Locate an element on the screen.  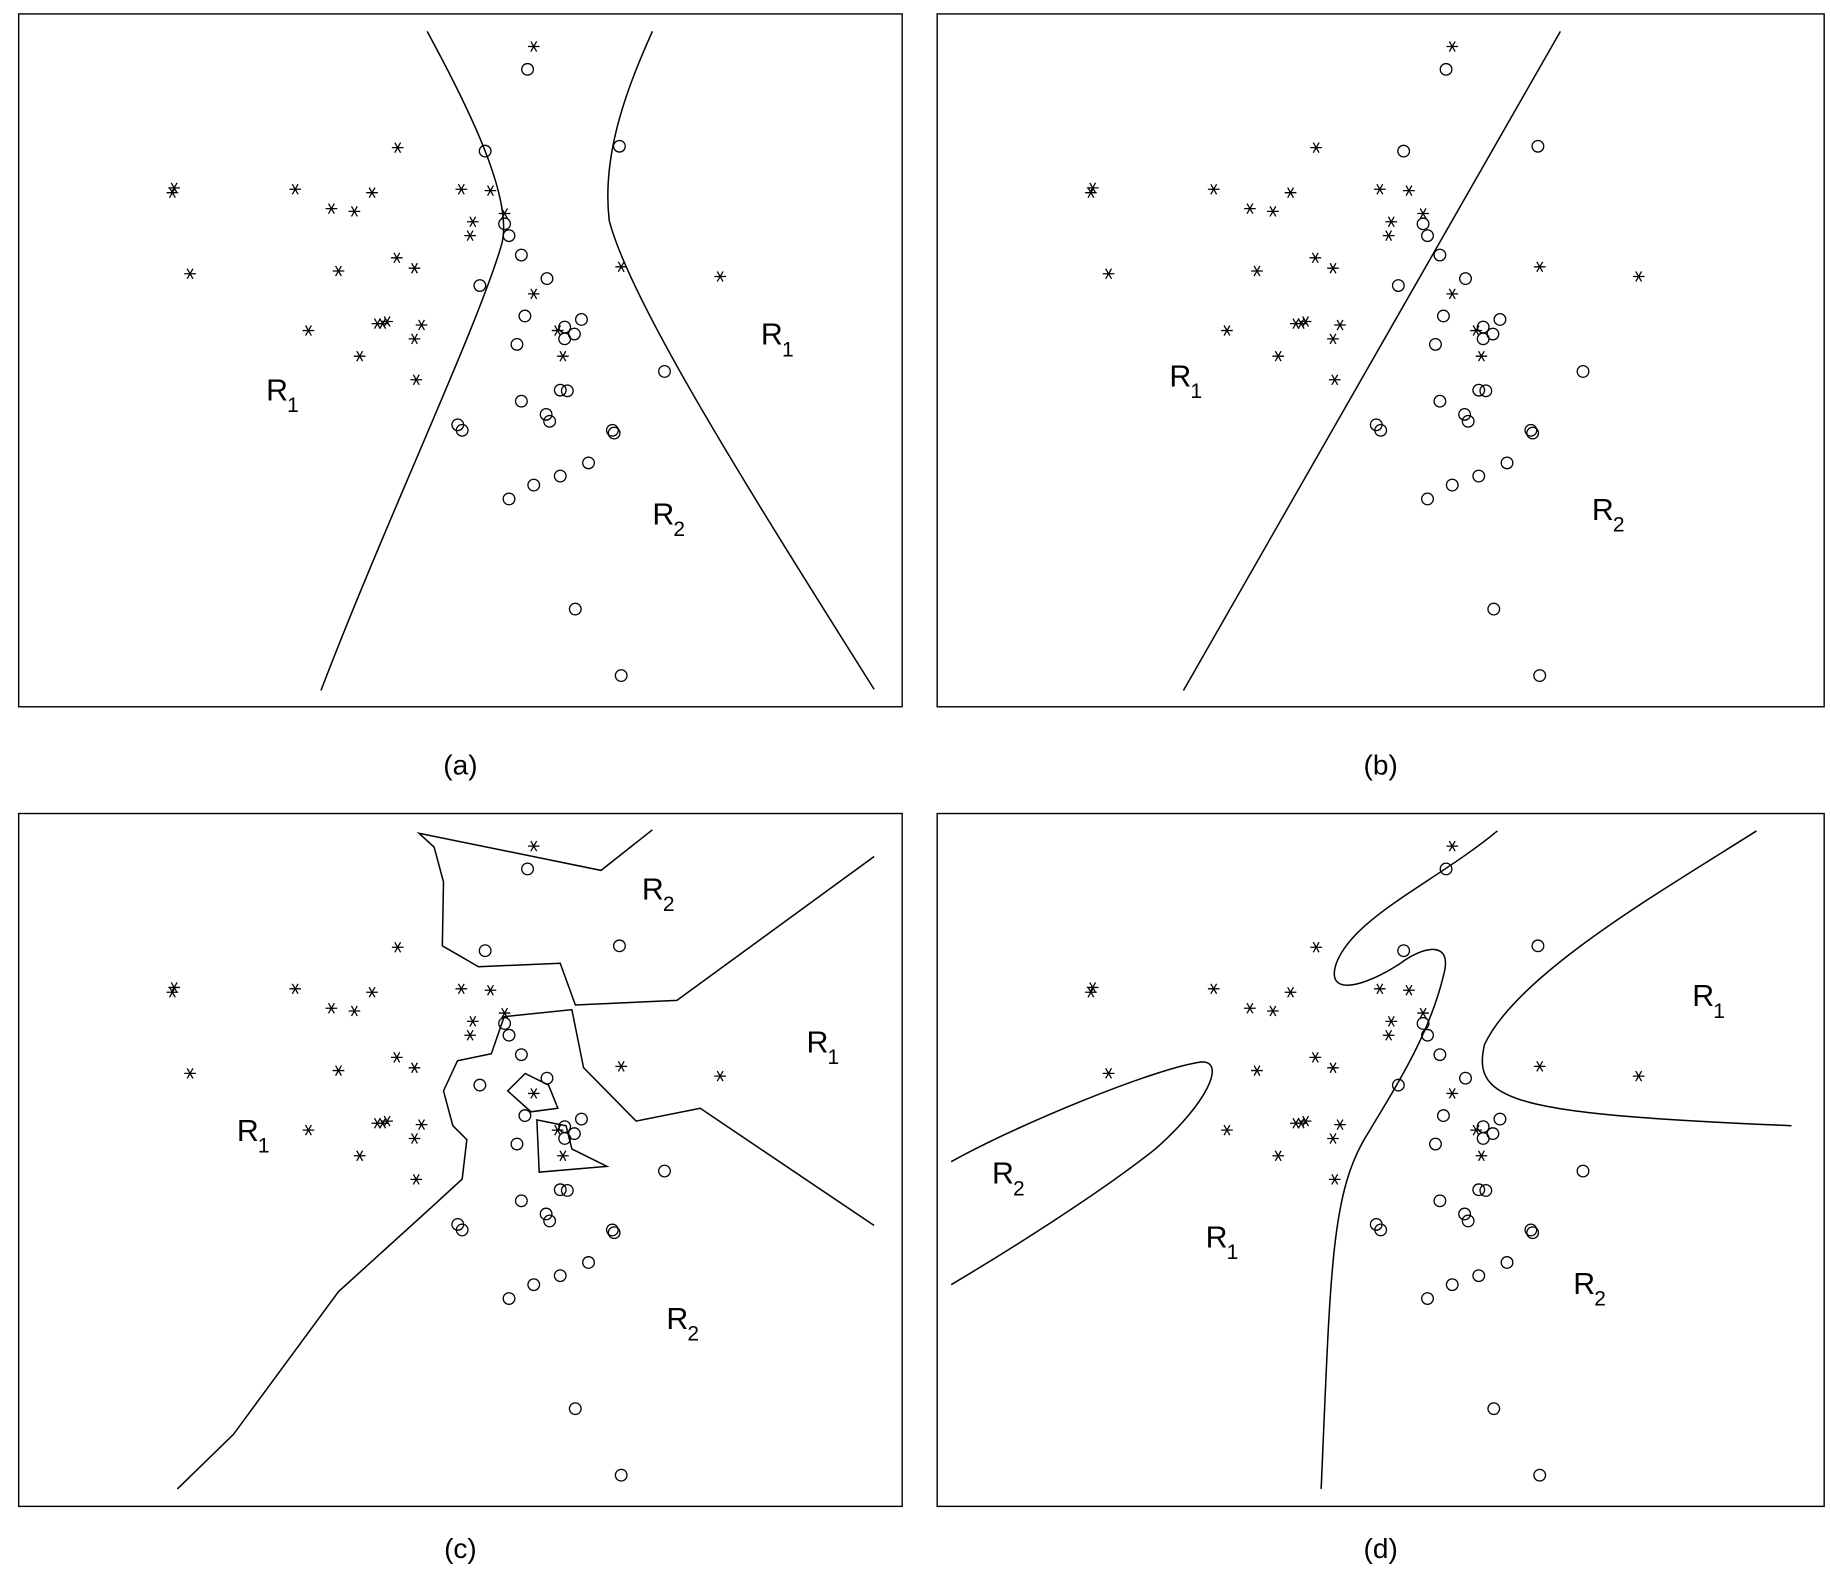
panel-label: (d) is located at coordinates (1381, 1548).